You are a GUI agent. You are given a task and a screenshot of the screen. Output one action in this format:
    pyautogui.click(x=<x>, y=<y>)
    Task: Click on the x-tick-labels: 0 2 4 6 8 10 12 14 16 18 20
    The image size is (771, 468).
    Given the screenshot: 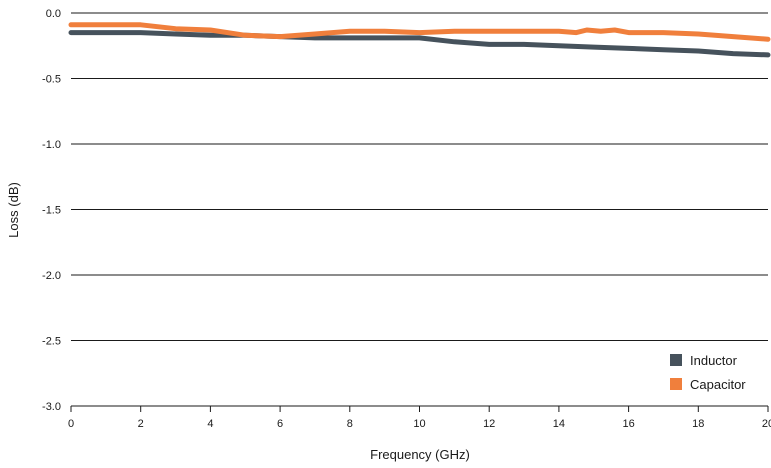 What is the action you would take?
    pyautogui.click(x=419, y=424)
    